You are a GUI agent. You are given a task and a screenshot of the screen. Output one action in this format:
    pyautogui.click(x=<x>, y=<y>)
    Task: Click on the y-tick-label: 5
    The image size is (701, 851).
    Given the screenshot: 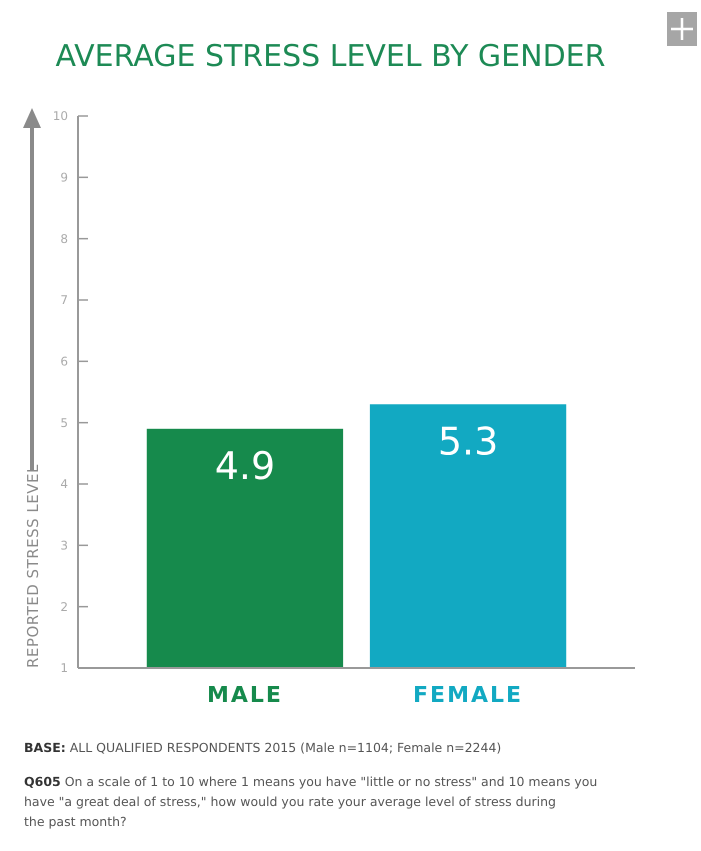 What is the action you would take?
    pyautogui.click(x=64, y=423)
    